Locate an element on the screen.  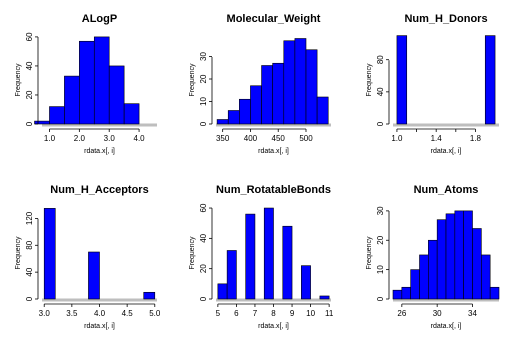
x-tick-label: 5 is located at coordinates (218, 313).